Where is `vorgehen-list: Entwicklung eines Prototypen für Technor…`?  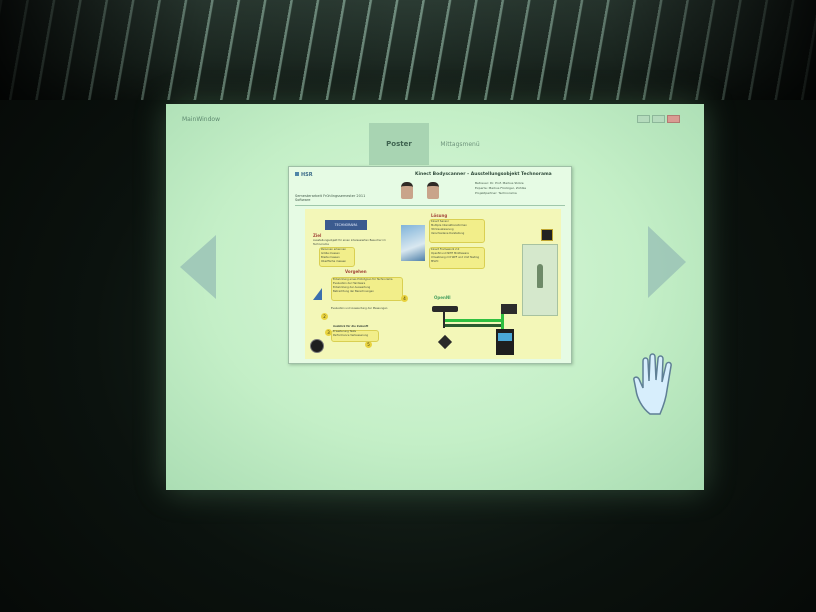
vorgehen-list: Entwicklung eines Prototypen für Technor… is located at coordinates (363, 285).